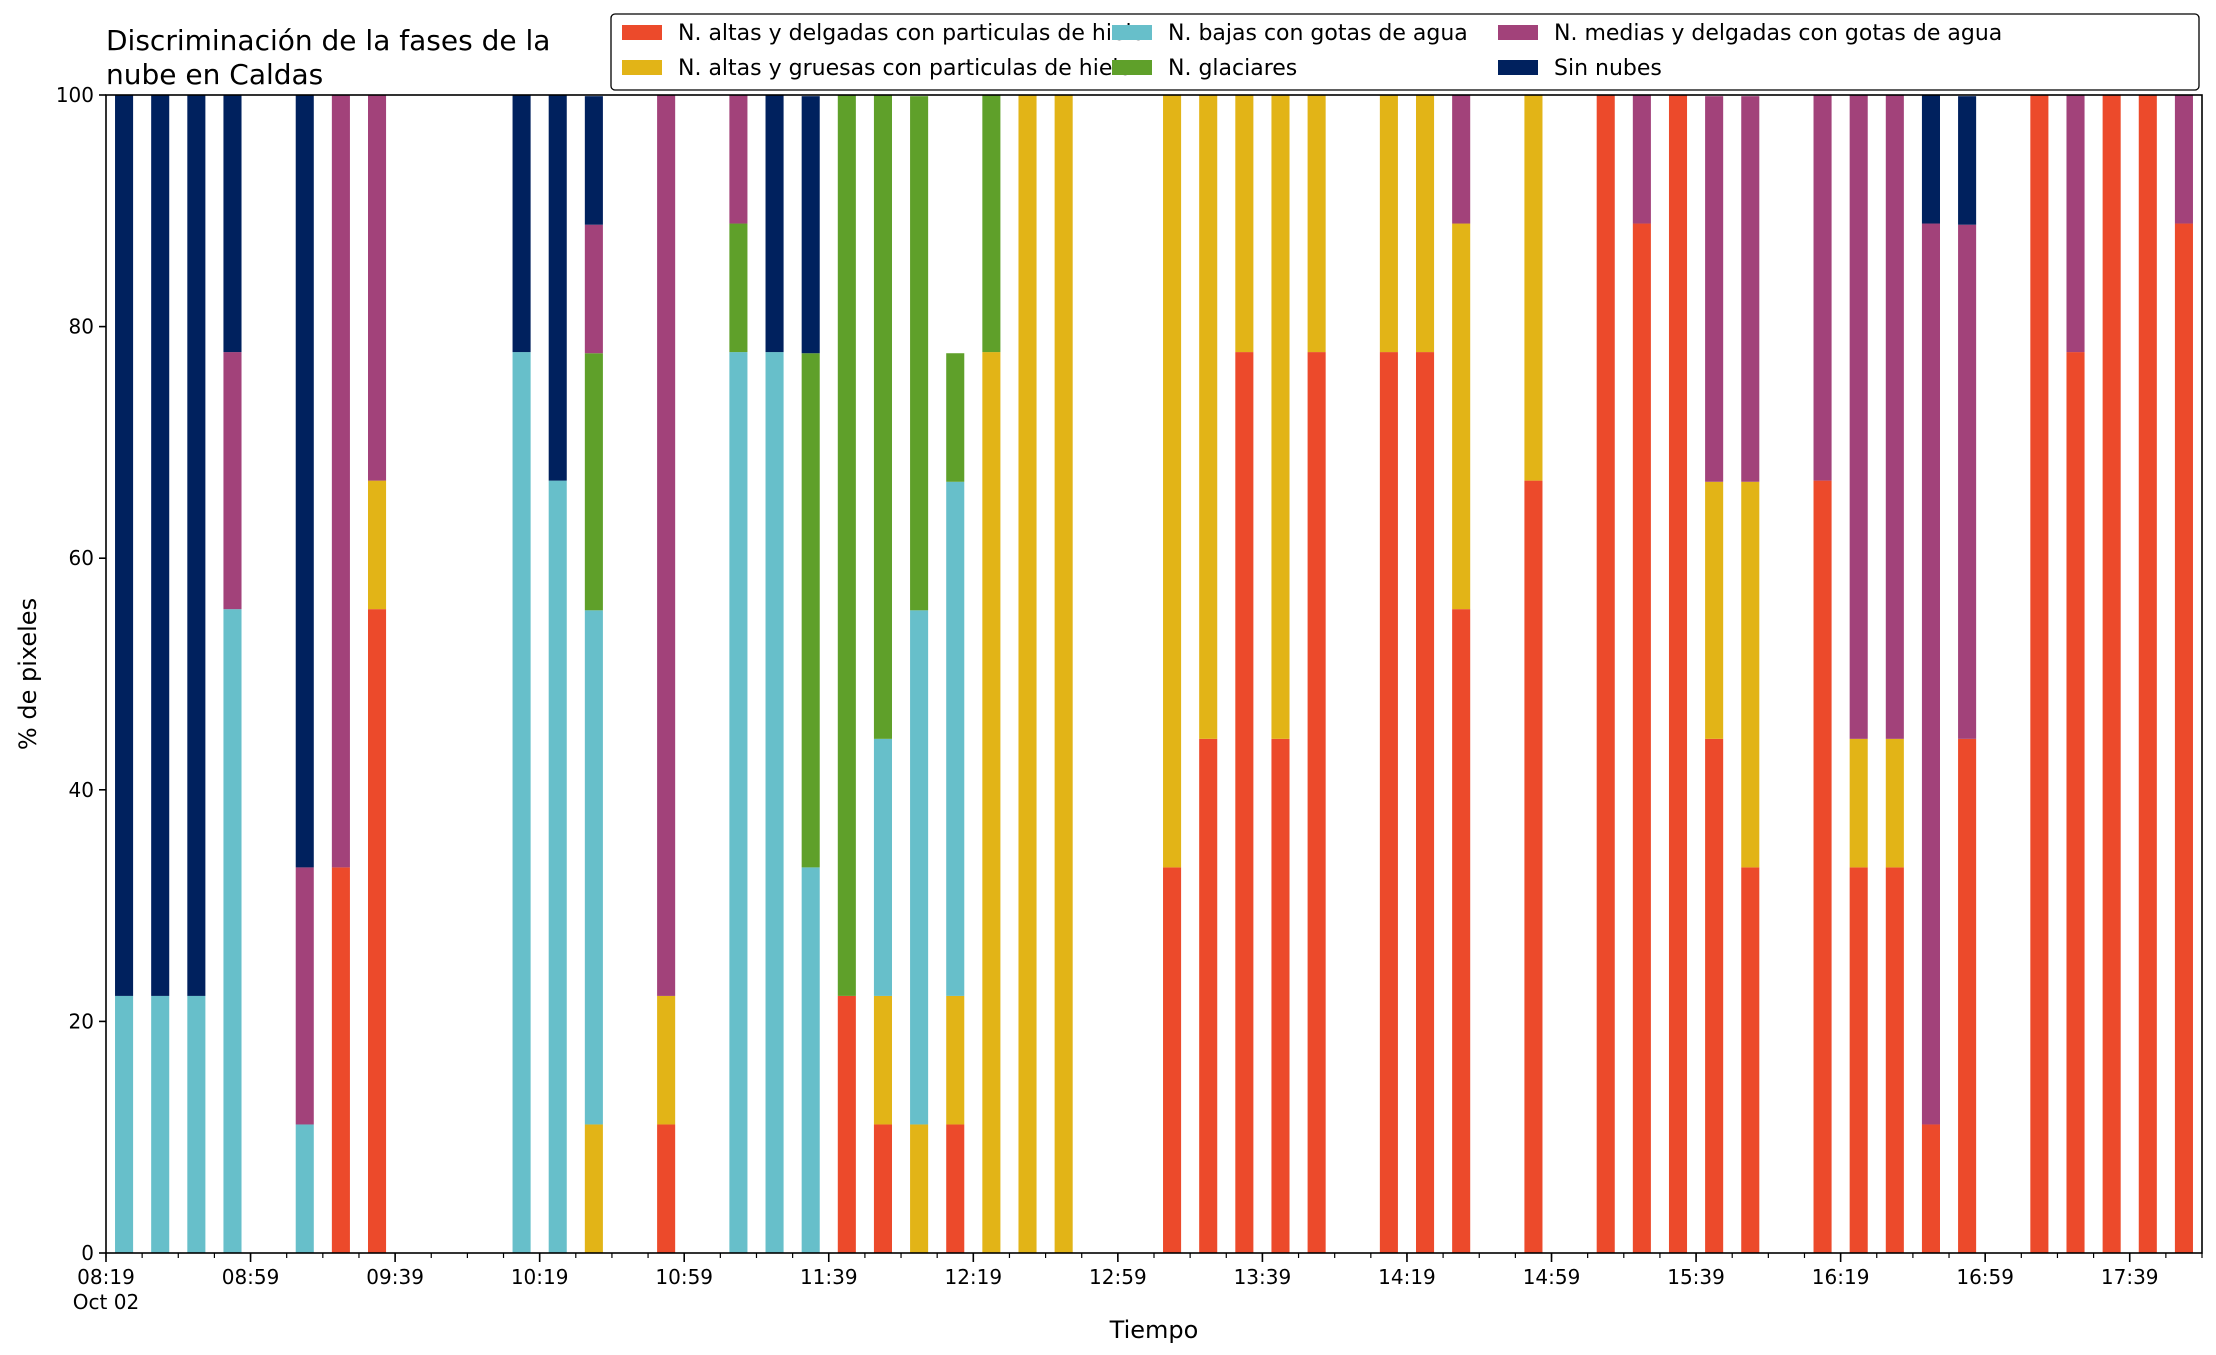  I want to click on legend-label: N. medias y delgadas con gotas de agua, so click(1778, 33).